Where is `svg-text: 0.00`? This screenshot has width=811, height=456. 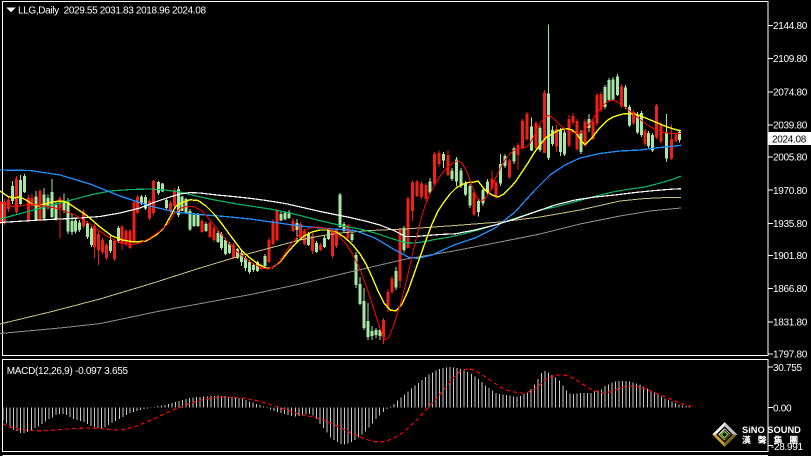
svg-text: 0.00 is located at coordinates (782, 408).